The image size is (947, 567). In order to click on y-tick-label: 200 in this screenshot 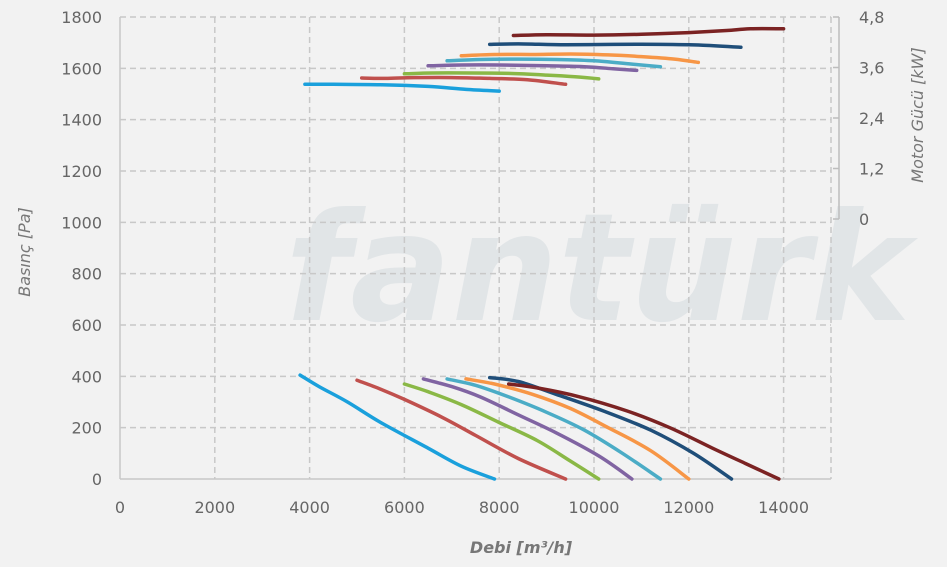, I will do `click(86, 428)`.